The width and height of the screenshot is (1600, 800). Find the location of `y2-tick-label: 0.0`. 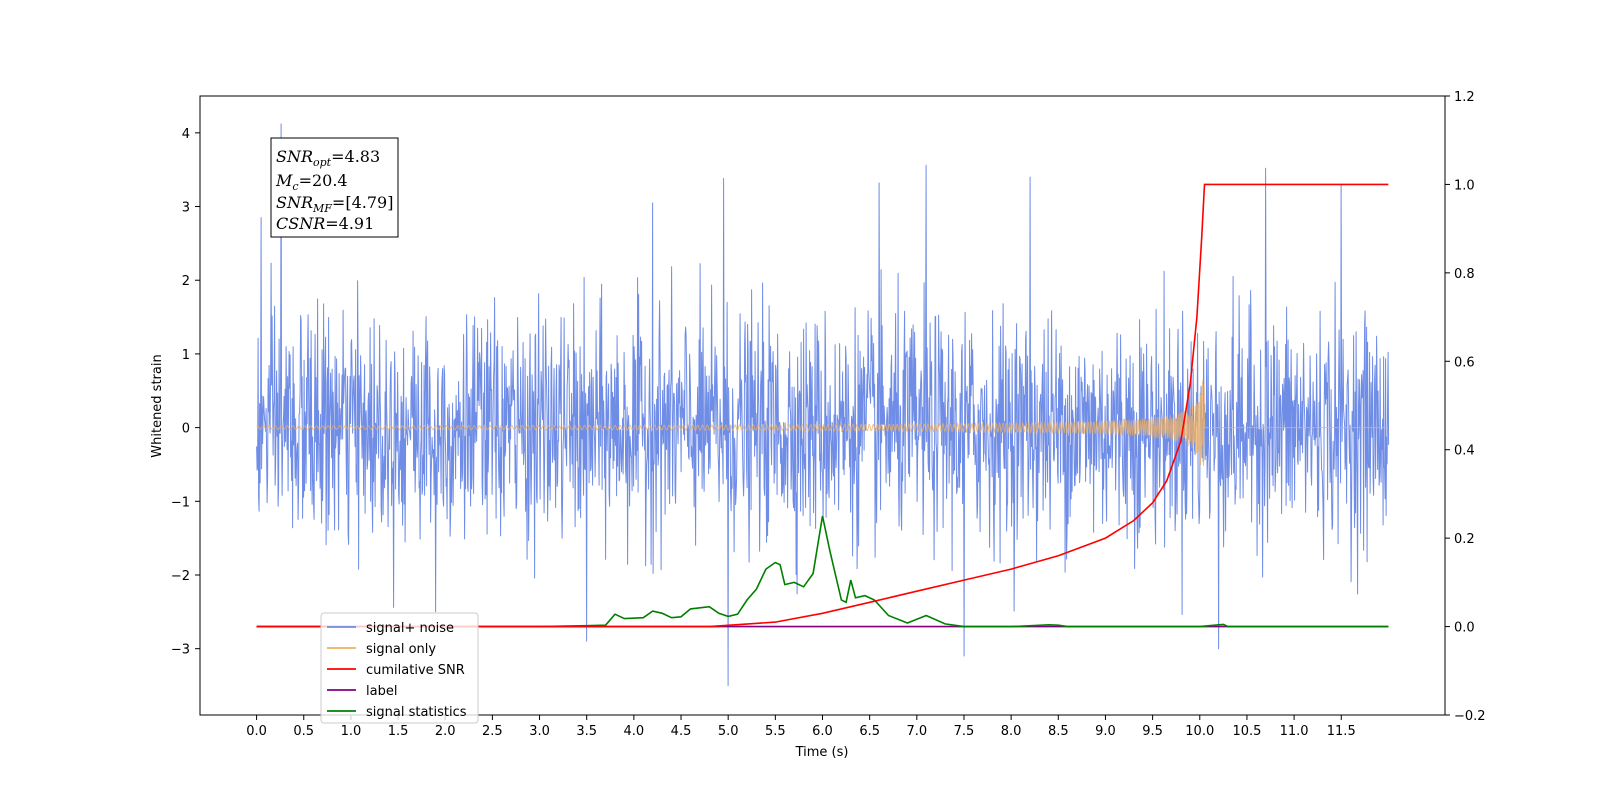

y2-tick-label: 0.0 is located at coordinates (1464, 628).